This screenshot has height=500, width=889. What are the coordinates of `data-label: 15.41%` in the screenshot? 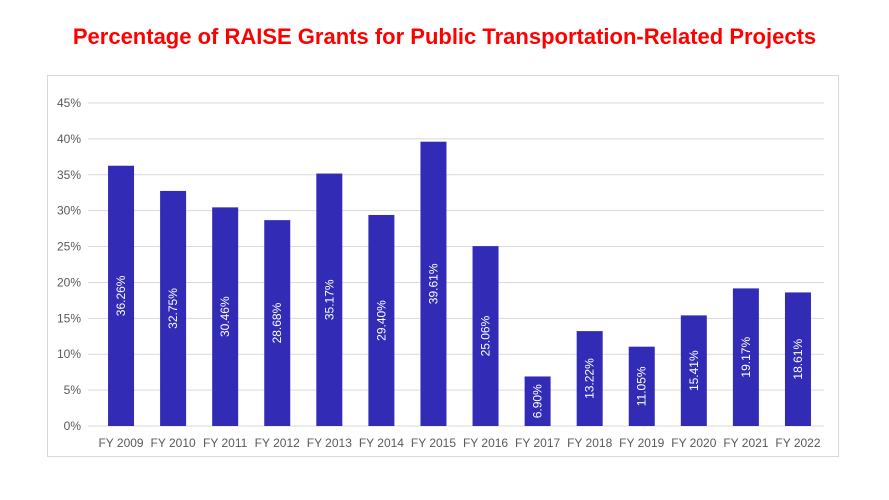 It's located at (694, 370).